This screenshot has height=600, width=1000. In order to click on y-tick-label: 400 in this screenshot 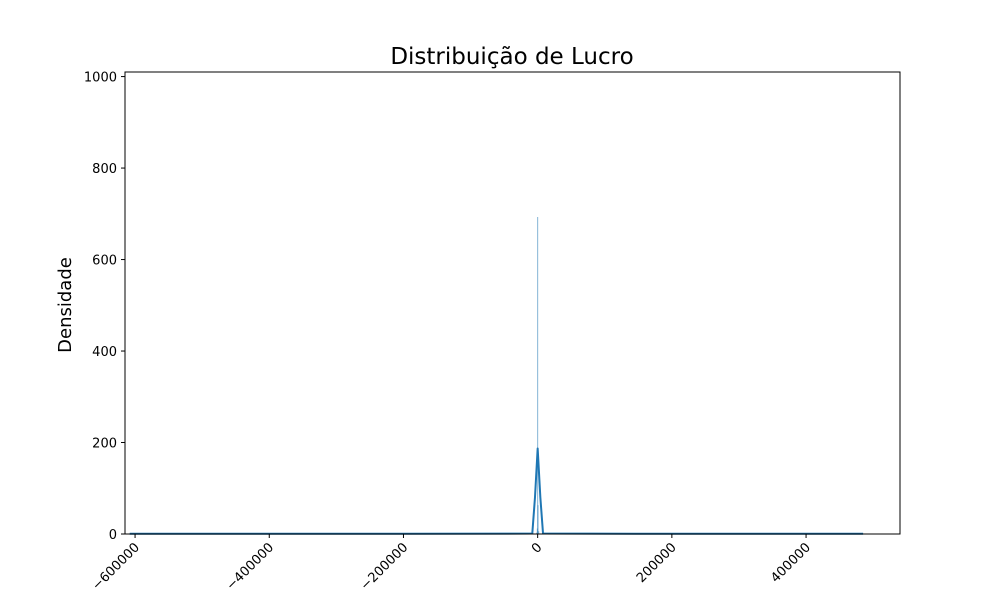, I will do `click(104, 352)`.